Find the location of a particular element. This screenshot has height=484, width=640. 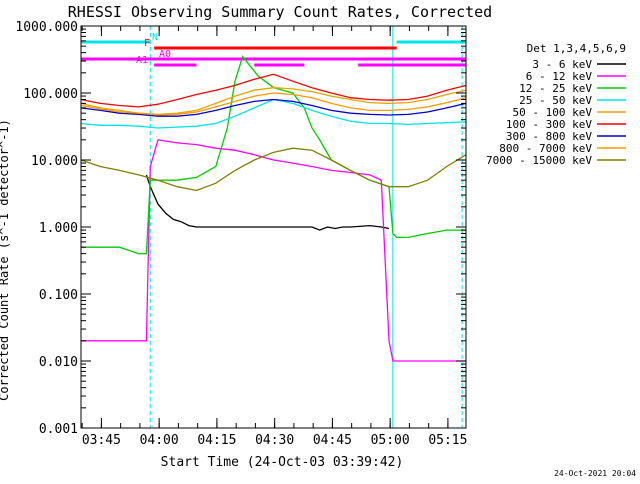

y-tick-label-6: 0.001 is located at coordinates (58, 429).